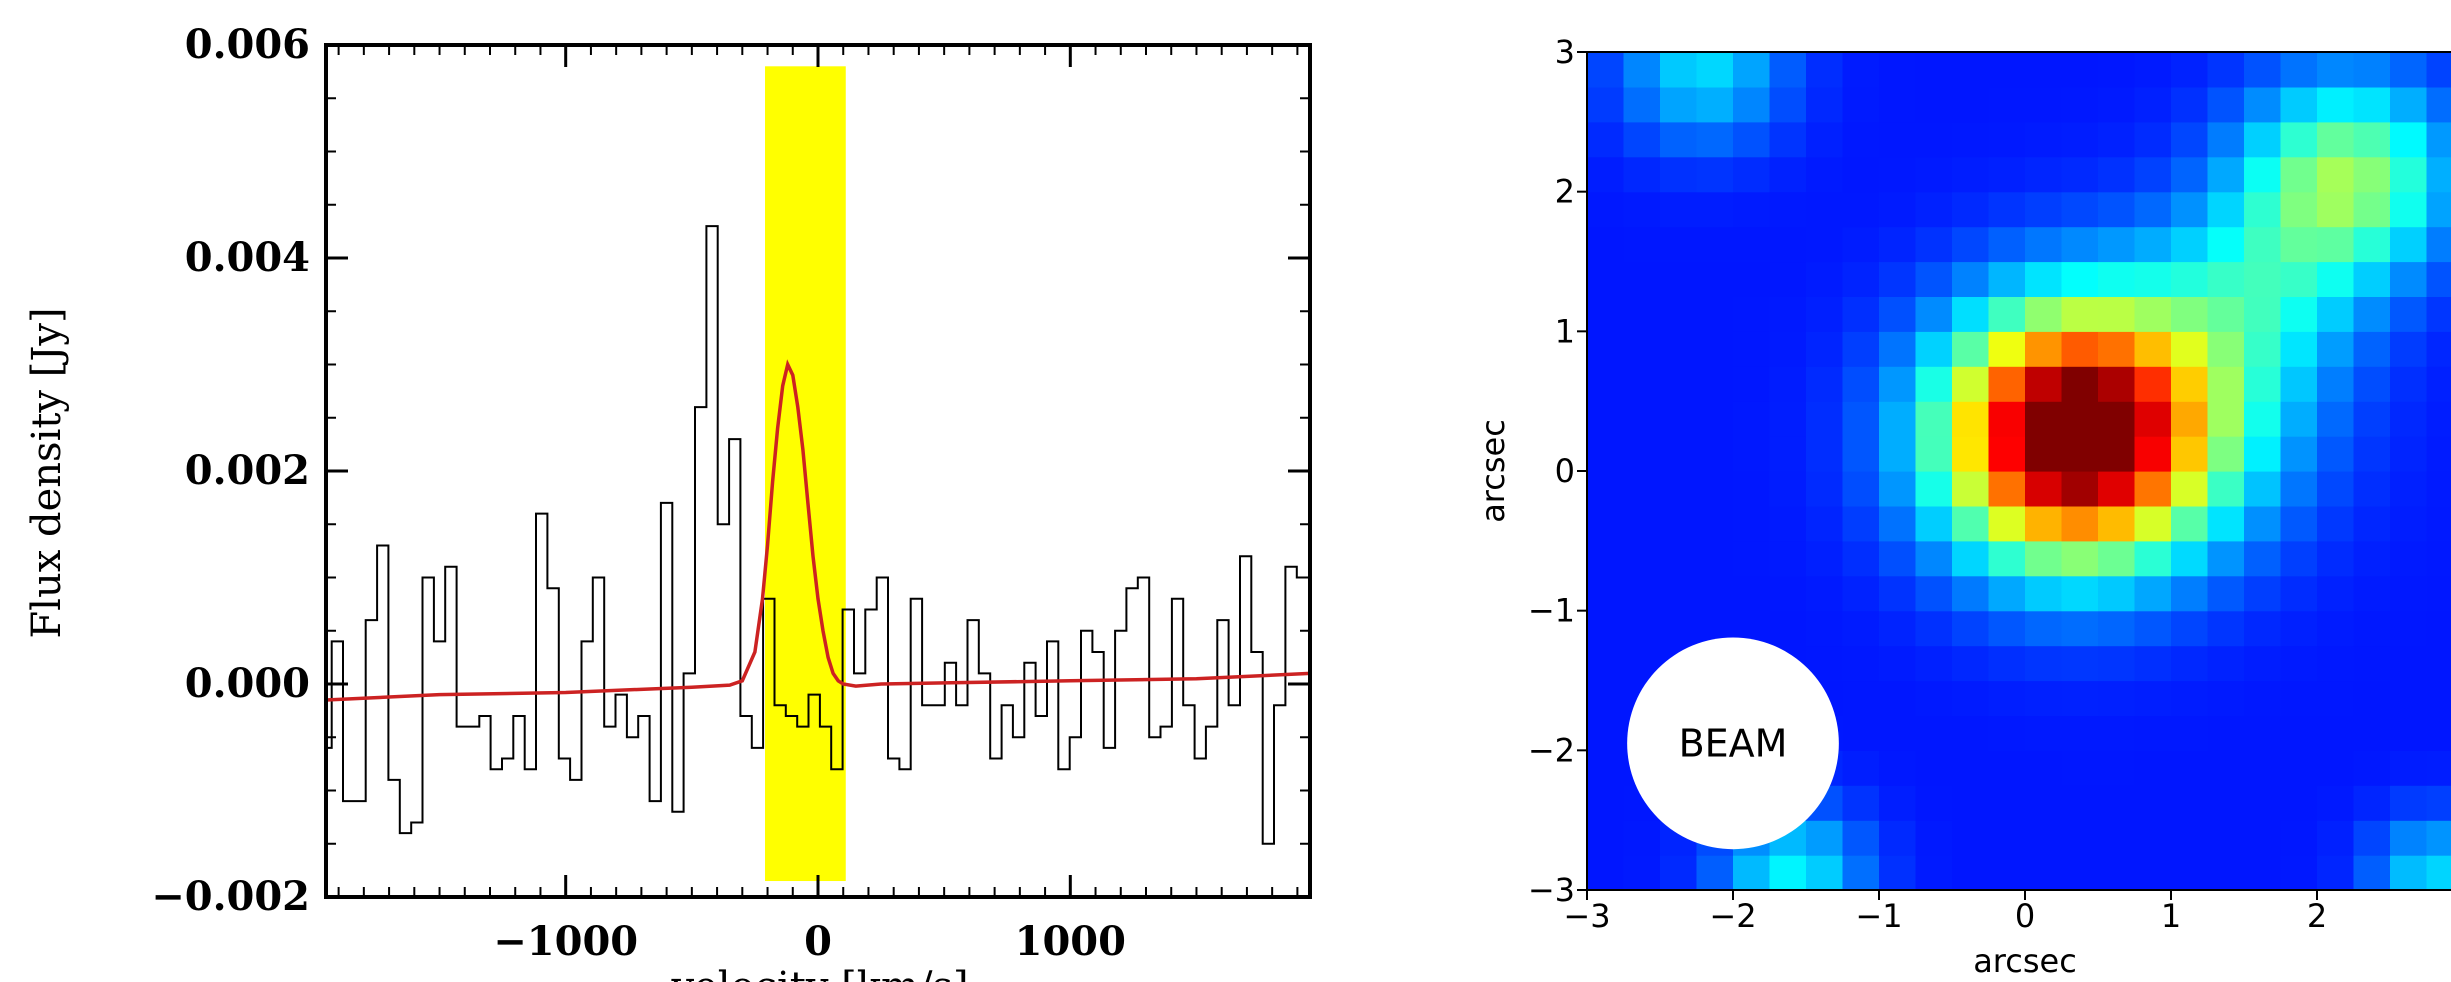 The height and width of the screenshot is (982, 2451). Describe the element at coordinates (1586, 916) in the screenshot. I see `map-x-tick-label: −3` at that location.